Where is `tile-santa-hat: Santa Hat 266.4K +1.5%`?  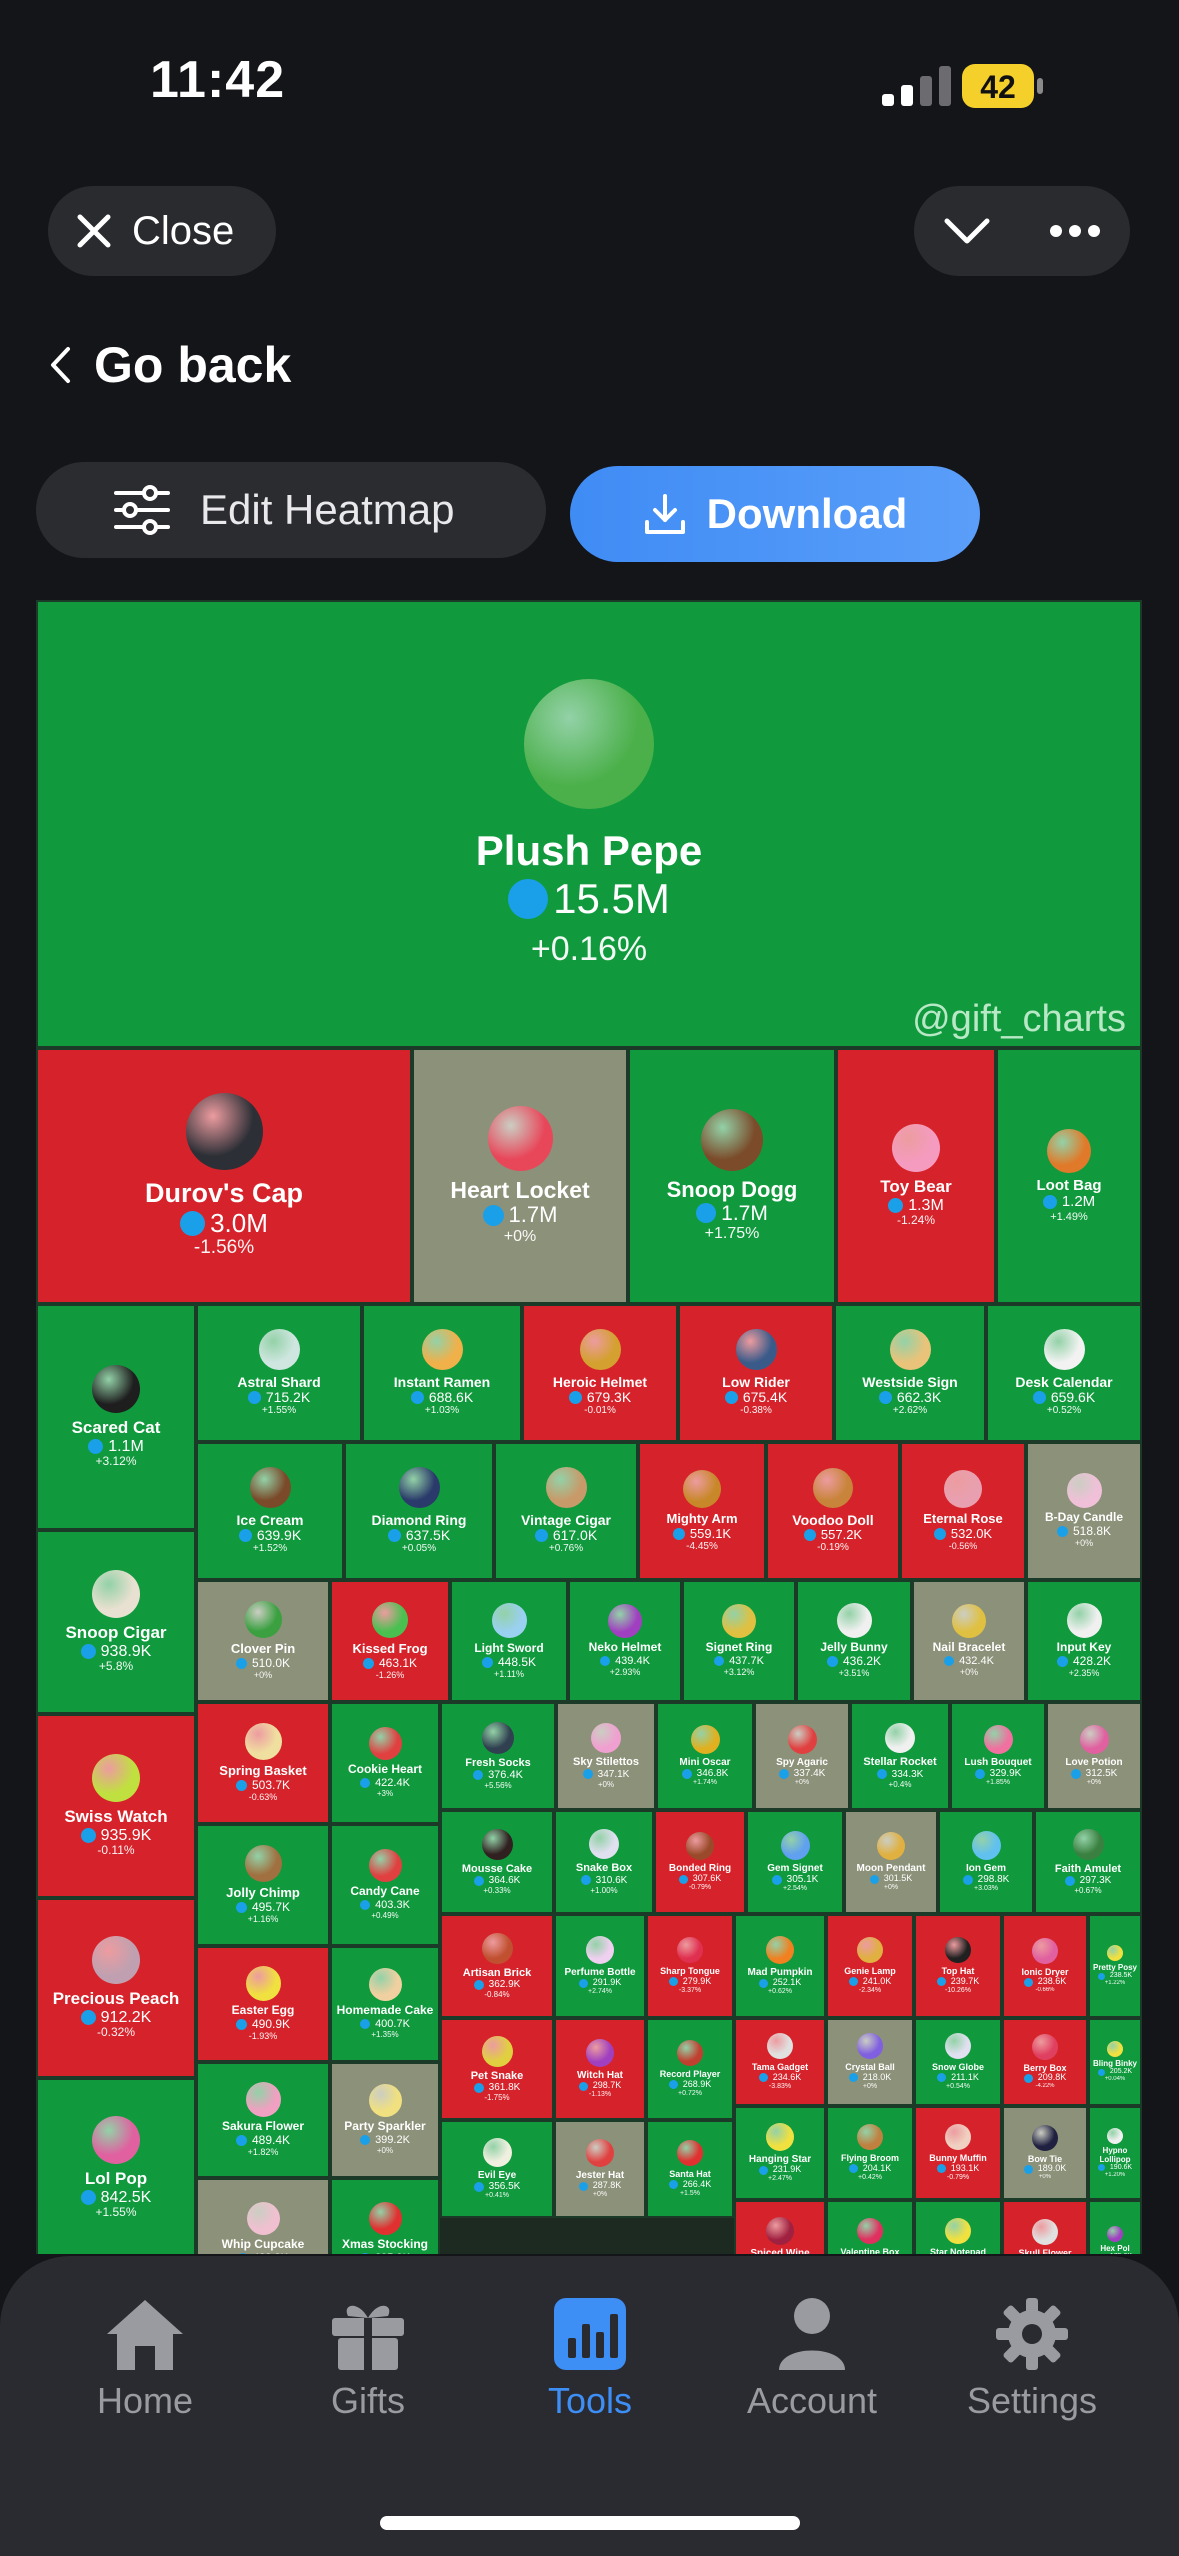
tile-santa-hat: Santa Hat 266.4K +1.5% is located at coordinates (690, 2169).